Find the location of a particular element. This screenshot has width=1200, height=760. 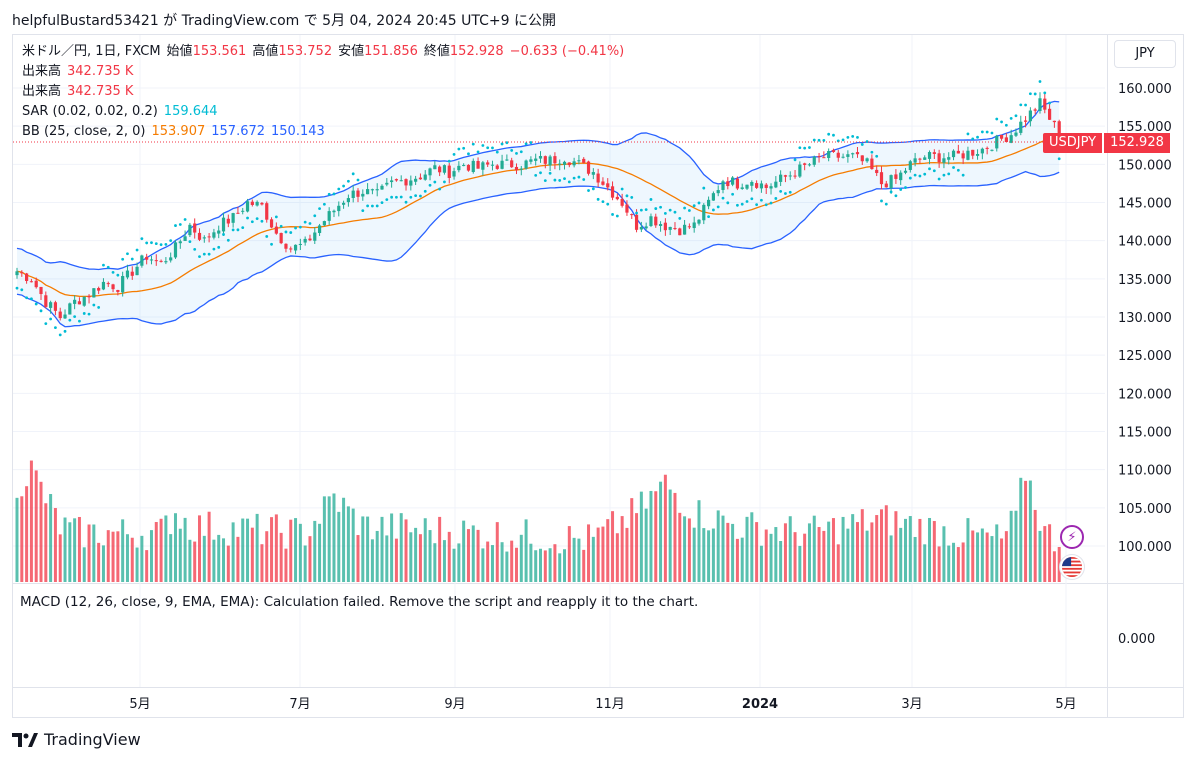

legend-volume-row: 出来高 342.735 K is located at coordinates (323, 72).